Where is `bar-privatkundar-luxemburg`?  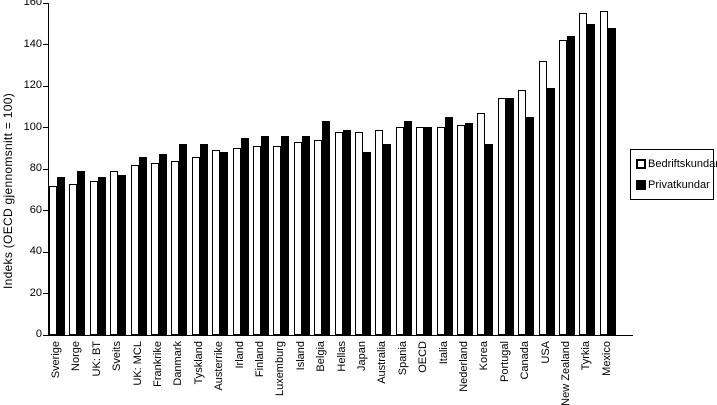 bar-privatkundar-luxemburg is located at coordinates (285, 235).